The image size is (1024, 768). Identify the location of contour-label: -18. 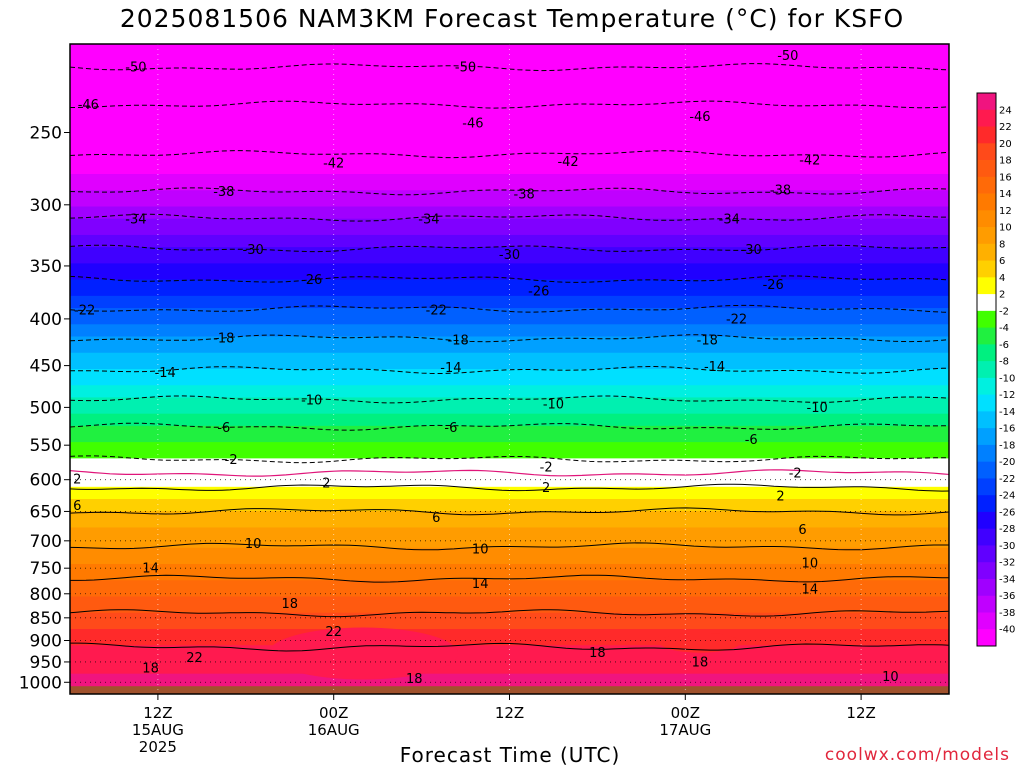
(707, 341).